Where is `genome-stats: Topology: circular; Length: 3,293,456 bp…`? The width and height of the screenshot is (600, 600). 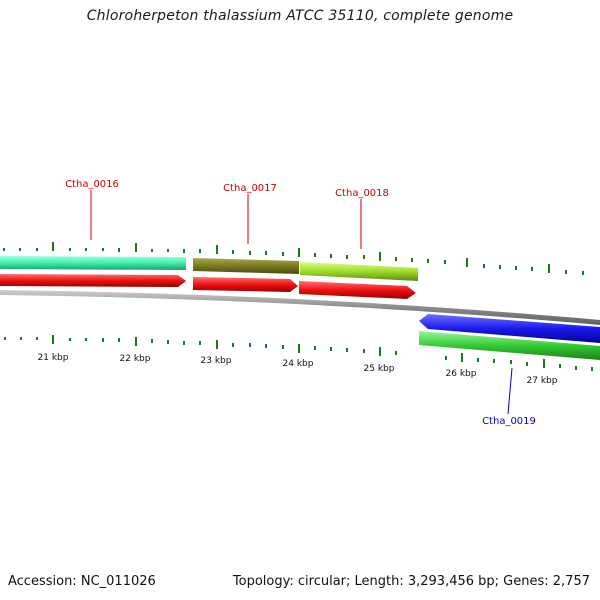
genome-stats: Topology: circular; Length: 3,293,456 bp… is located at coordinates (411, 581).